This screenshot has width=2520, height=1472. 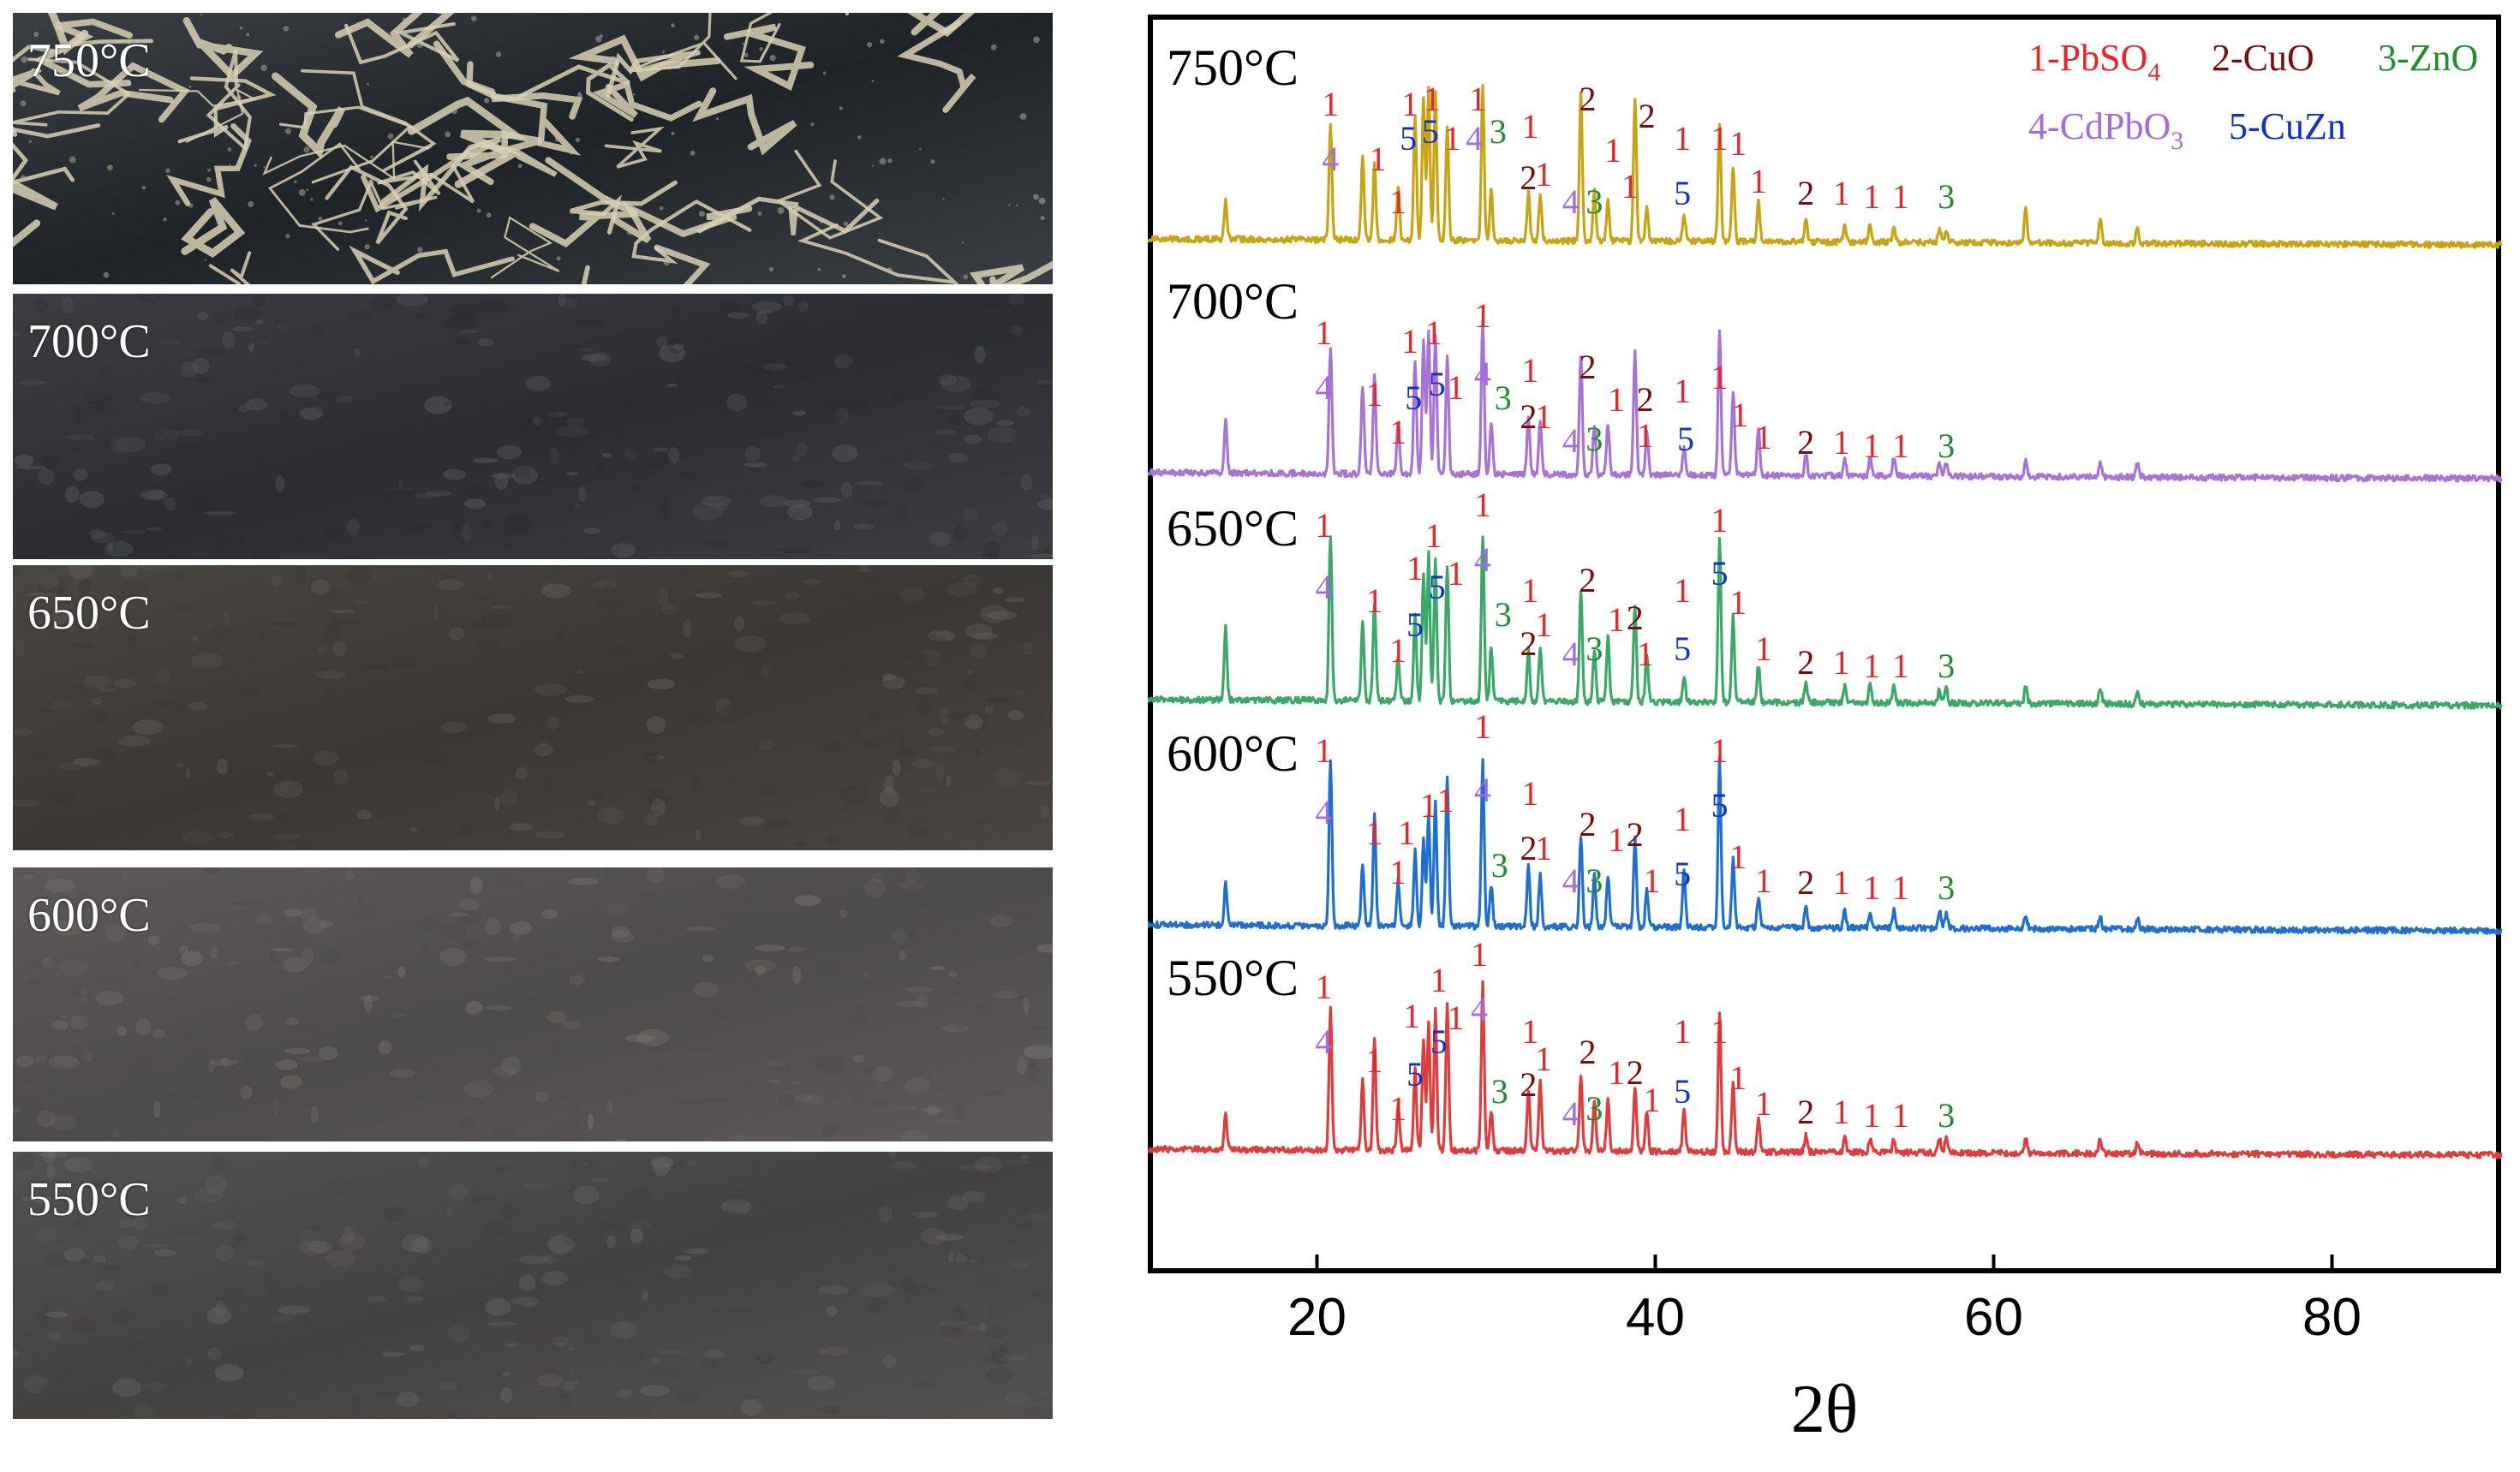 I want to click on series-label: 650°C, so click(x=1233, y=528).